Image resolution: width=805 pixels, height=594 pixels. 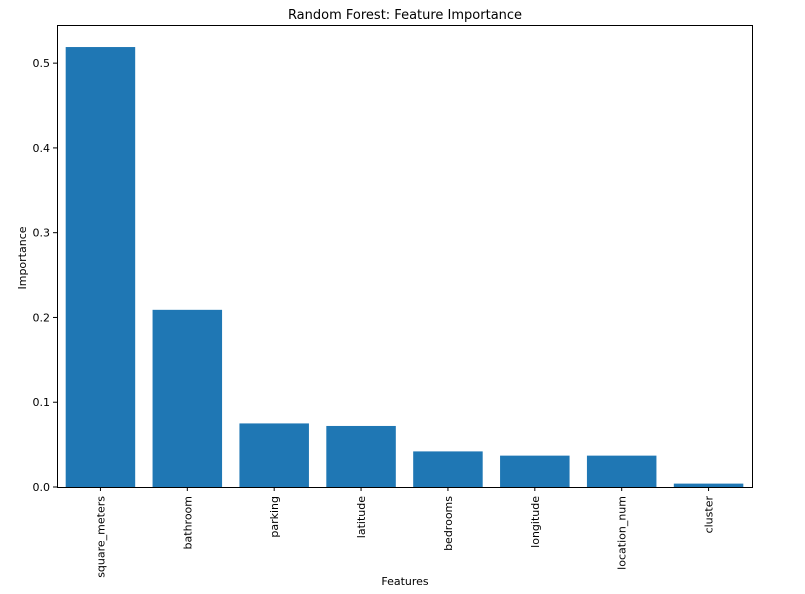 I want to click on y-tick-label: 0.5, so click(x=42, y=63).